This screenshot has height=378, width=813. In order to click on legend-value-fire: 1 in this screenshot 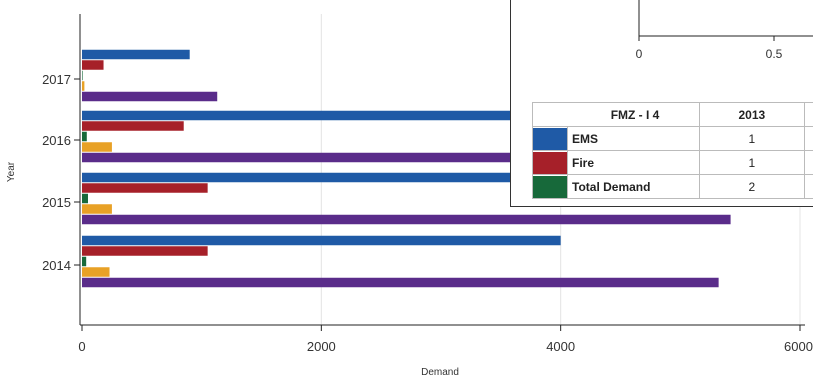, I will do `click(752, 162)`.